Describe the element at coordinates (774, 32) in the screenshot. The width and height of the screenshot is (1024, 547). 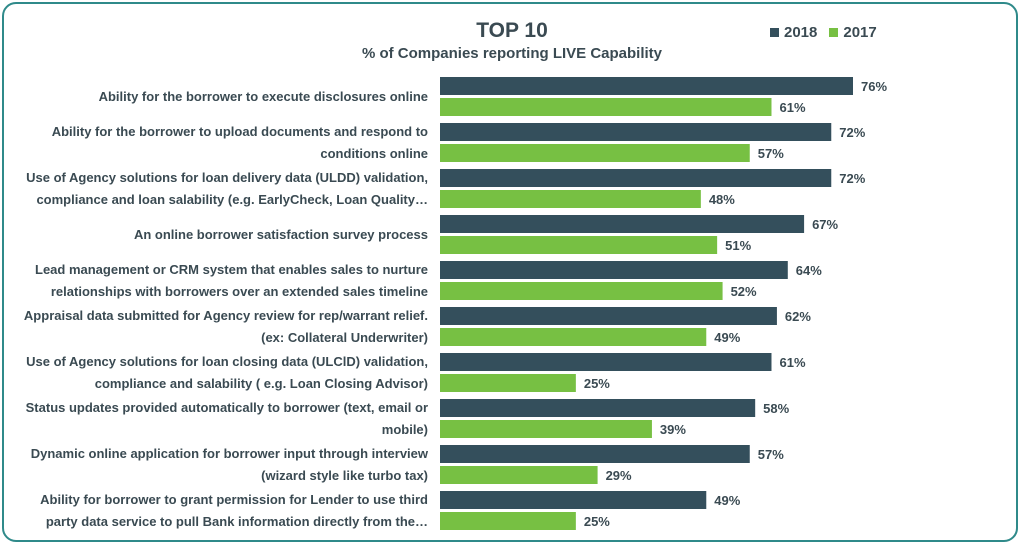
I see `legend-swatch-2018` at that location.